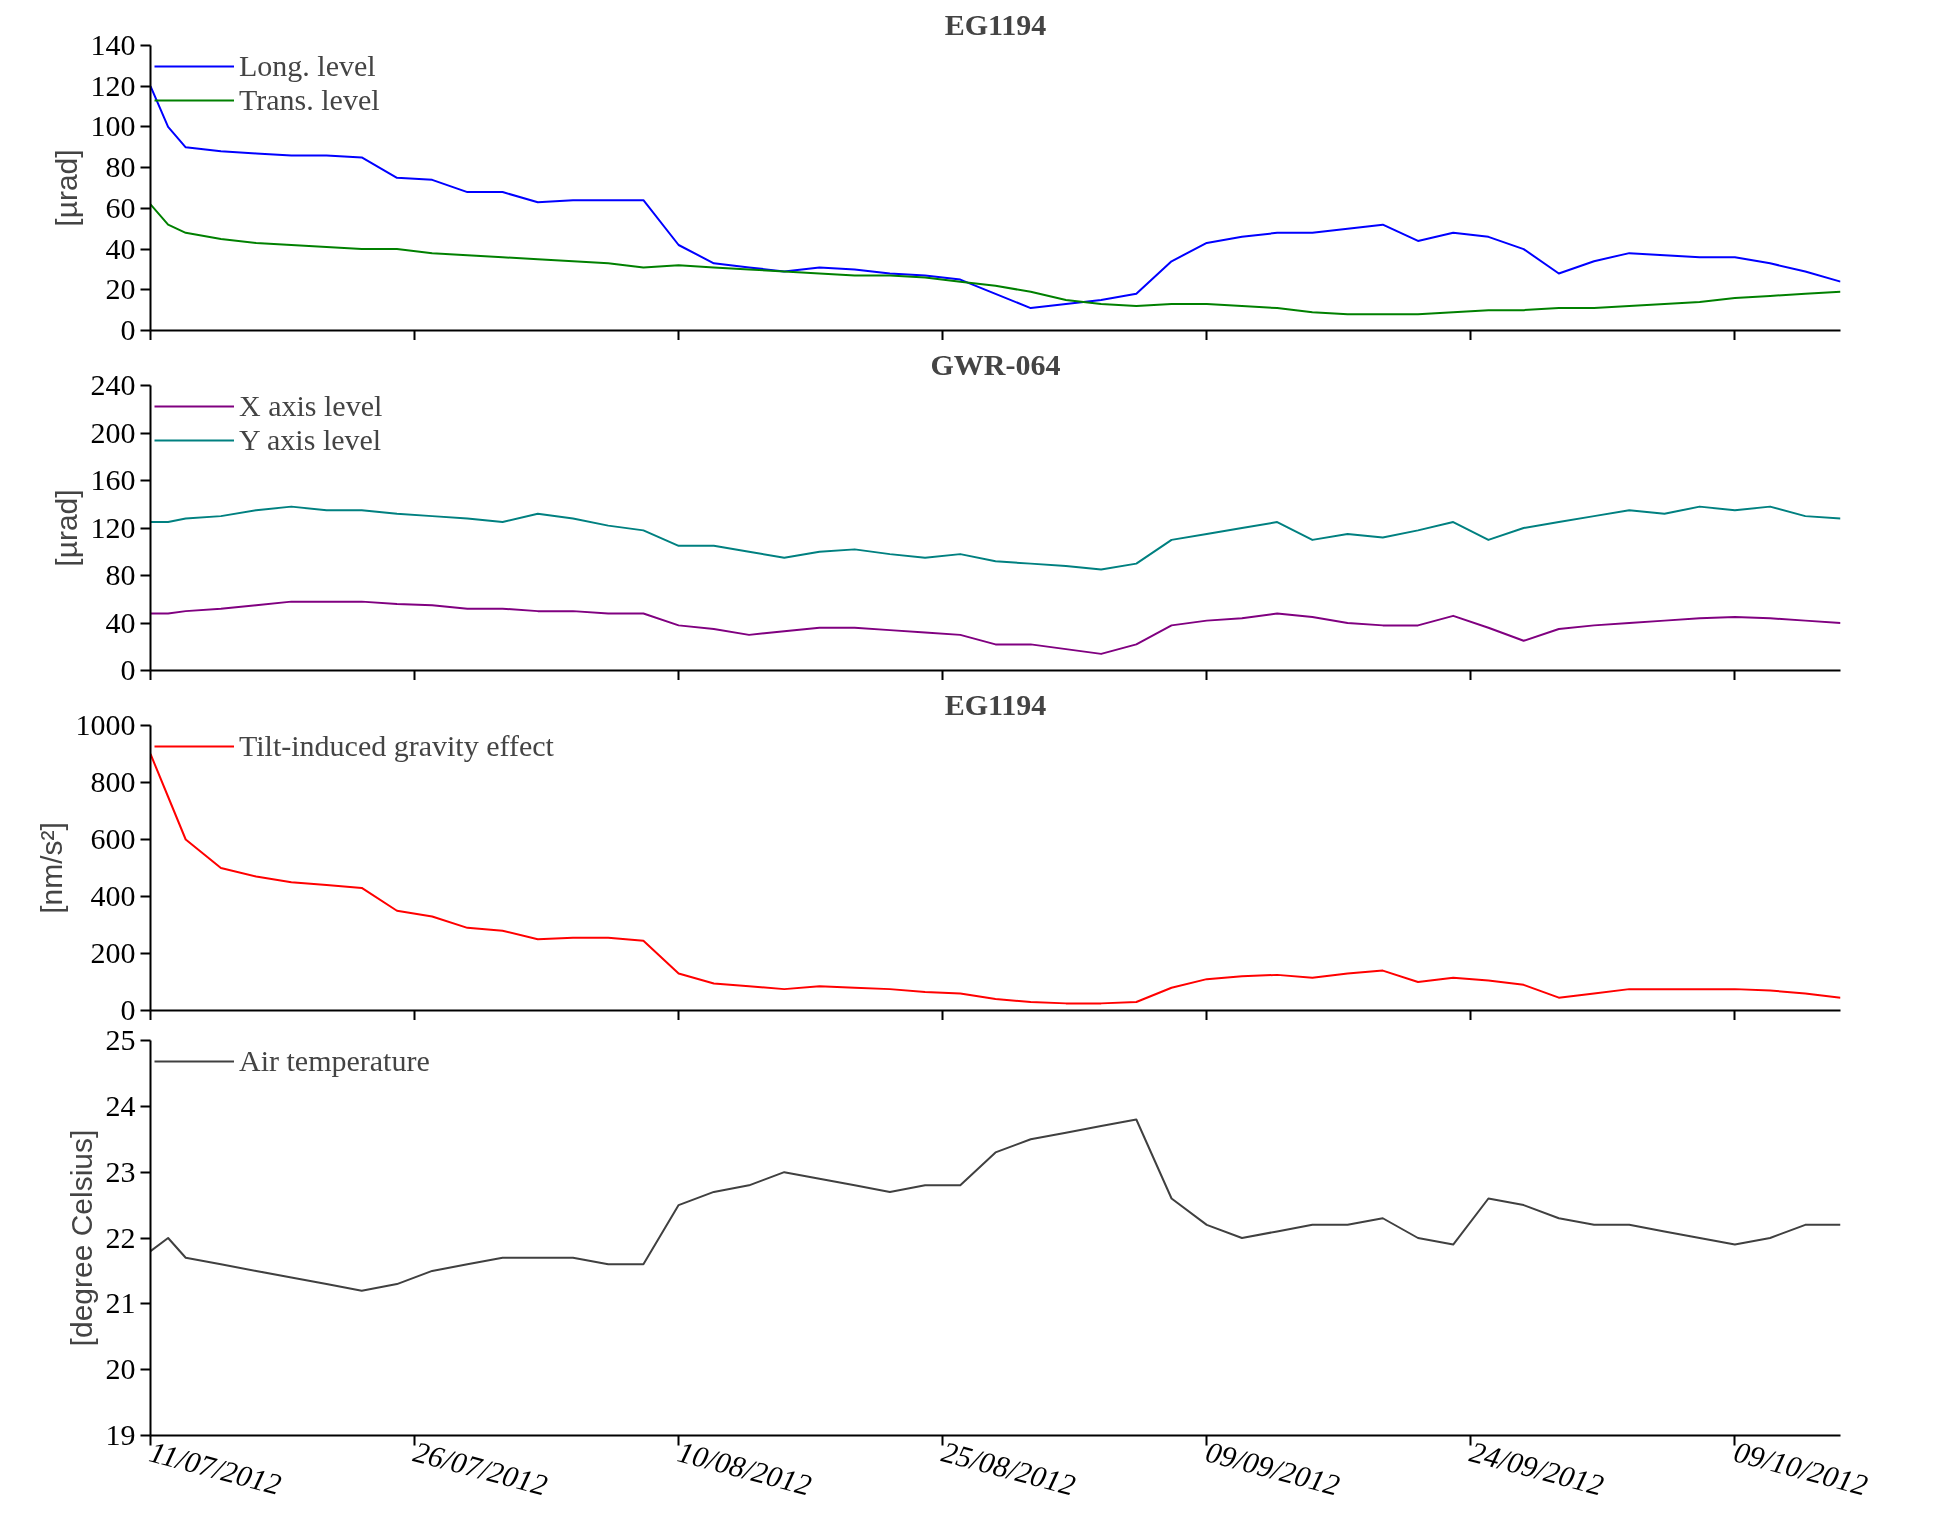  Describe the element at coordinates (120, 1039) in the screenshot. I see `y-tick-label: 25` at that location.